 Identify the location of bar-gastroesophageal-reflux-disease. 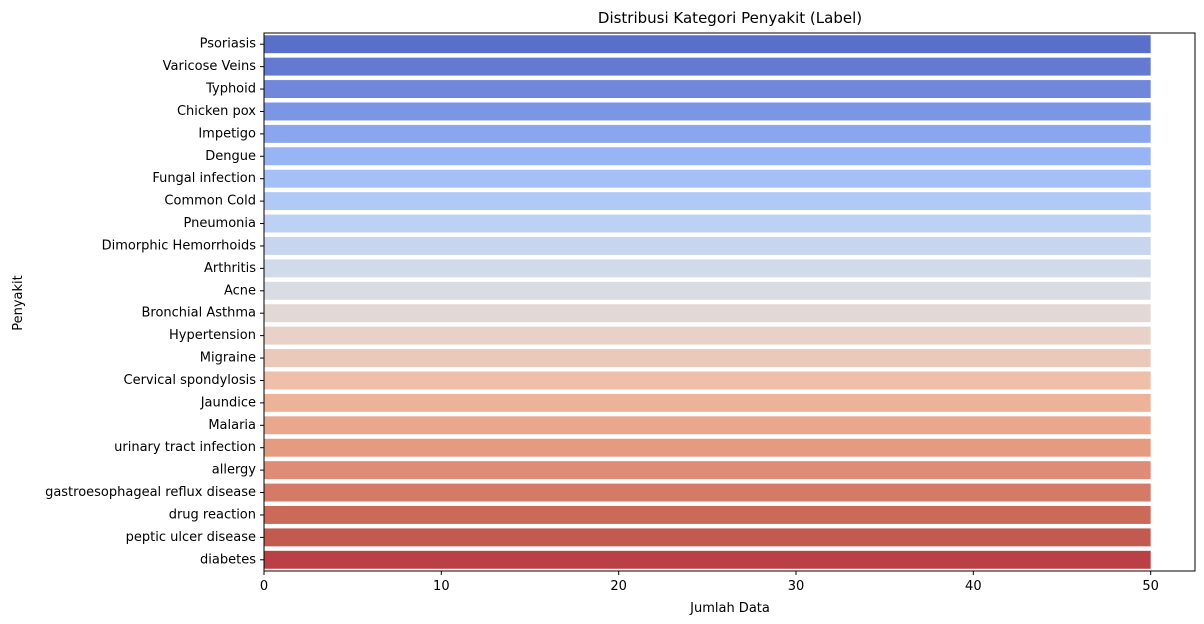
(707, 492).